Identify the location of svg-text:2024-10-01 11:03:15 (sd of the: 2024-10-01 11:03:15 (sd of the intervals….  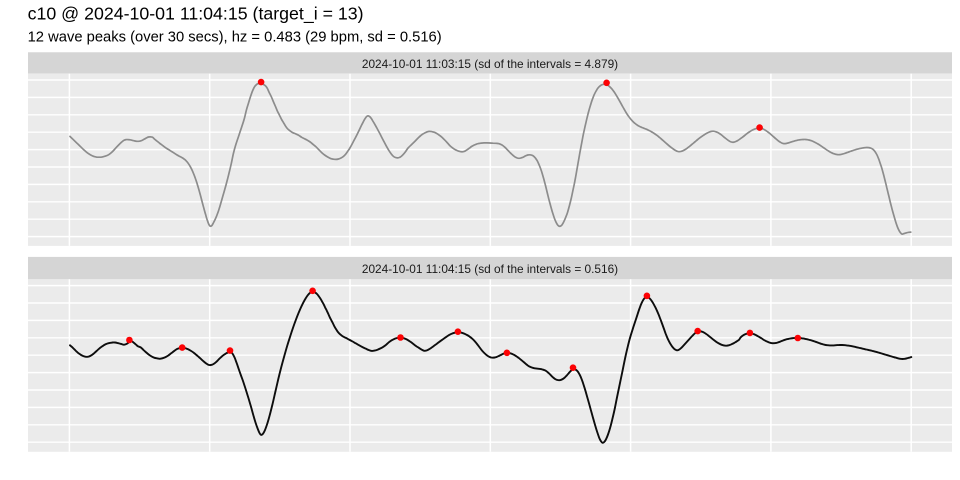
(490, 64).